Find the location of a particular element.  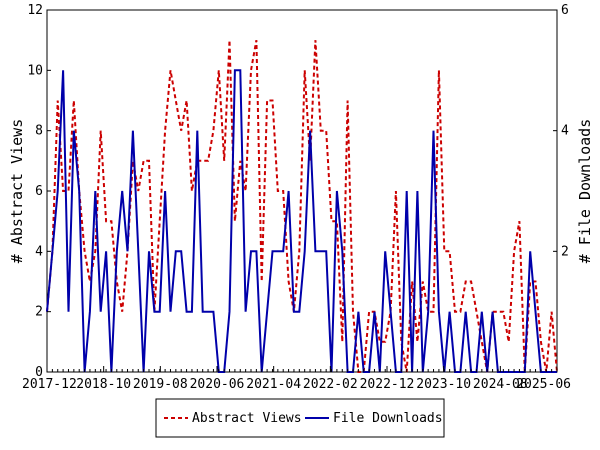

legend: Abstract Views File Downloads is located at coordinates (300, 418).